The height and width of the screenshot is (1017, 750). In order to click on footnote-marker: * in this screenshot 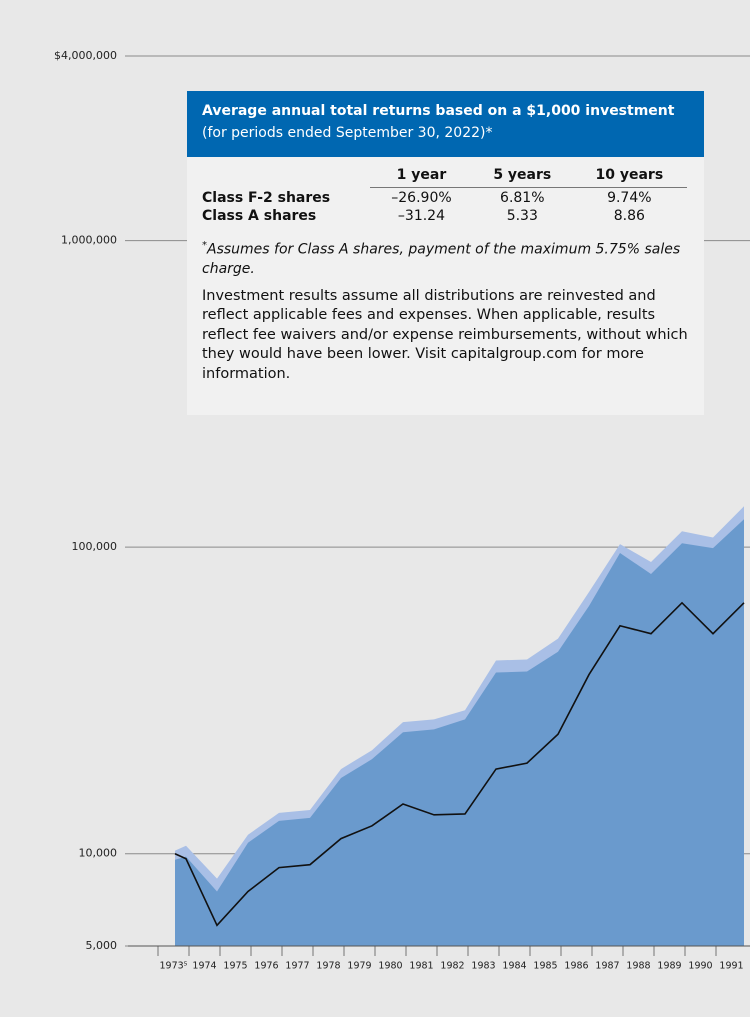, I will do `click(204, 245)`.